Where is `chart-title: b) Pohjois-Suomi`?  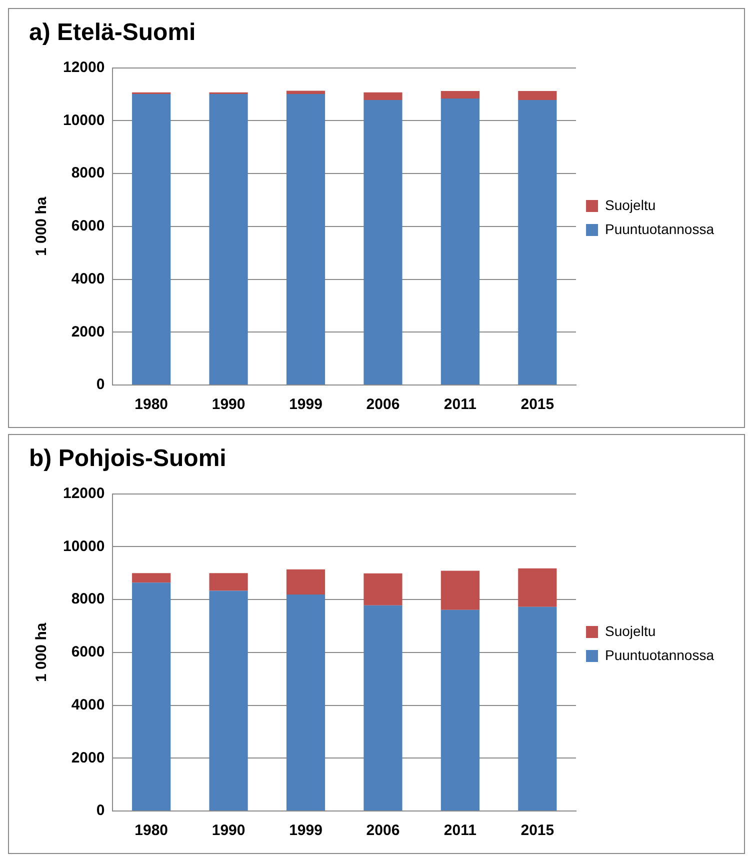
chart-title: b) Pohjois-Suomi is located at coordinates (127, 458).